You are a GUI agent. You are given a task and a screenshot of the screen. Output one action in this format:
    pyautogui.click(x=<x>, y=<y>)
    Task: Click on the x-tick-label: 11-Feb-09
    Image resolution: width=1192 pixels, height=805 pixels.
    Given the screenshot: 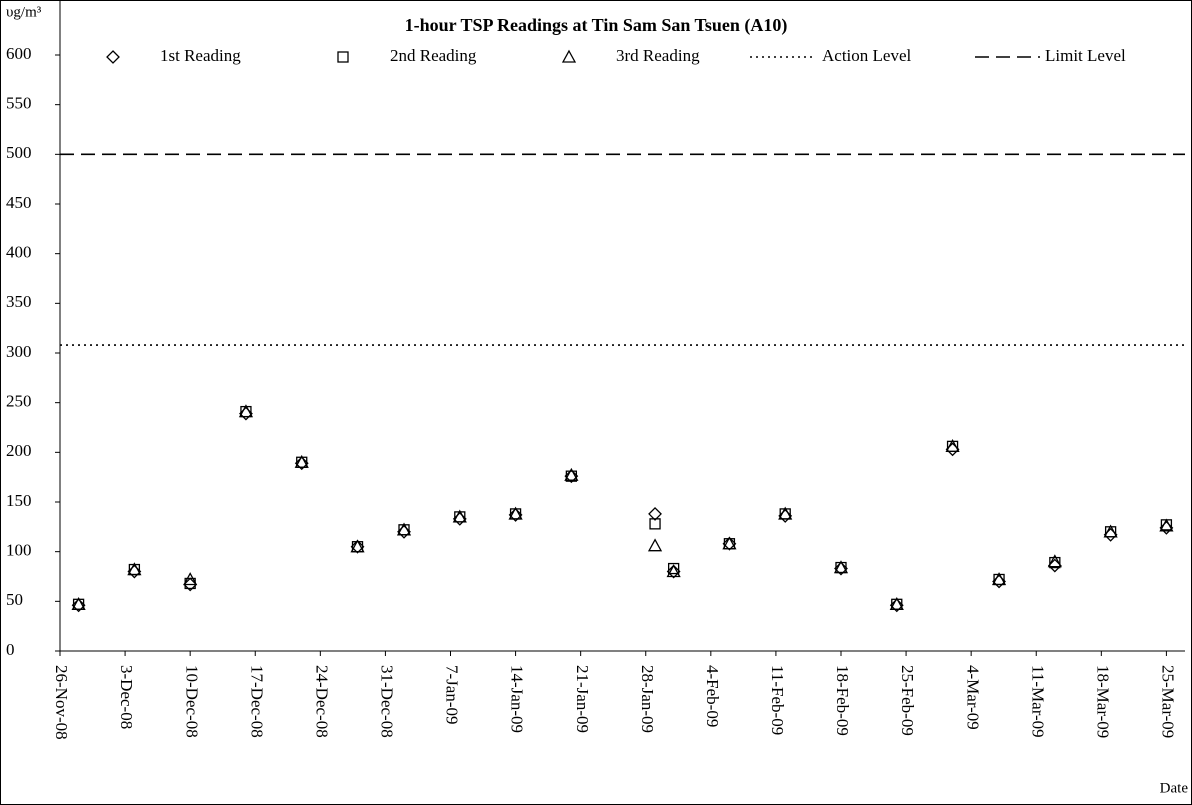 What is the action you would take?
    pyautogui.click(x=777, y=700)
    